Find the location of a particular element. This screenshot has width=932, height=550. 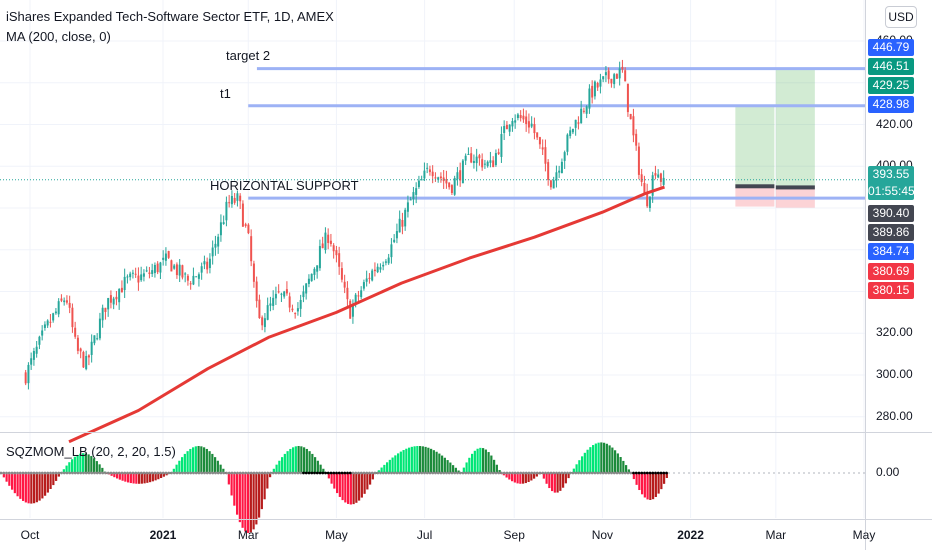

profit-zone is located at coordinates (795, 128).